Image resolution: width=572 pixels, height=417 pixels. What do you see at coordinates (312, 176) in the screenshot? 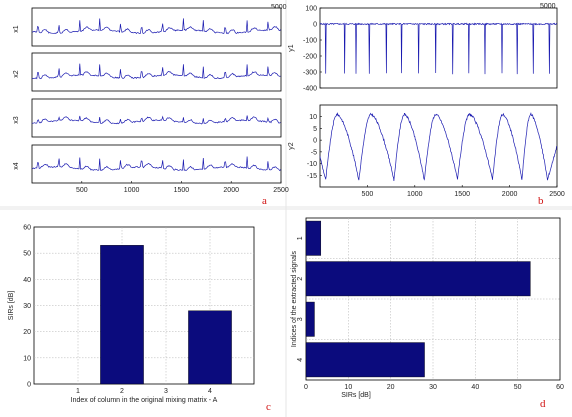
I see `panel-b-bottom-ytick-5: -15` at bounding box center [312, 176].